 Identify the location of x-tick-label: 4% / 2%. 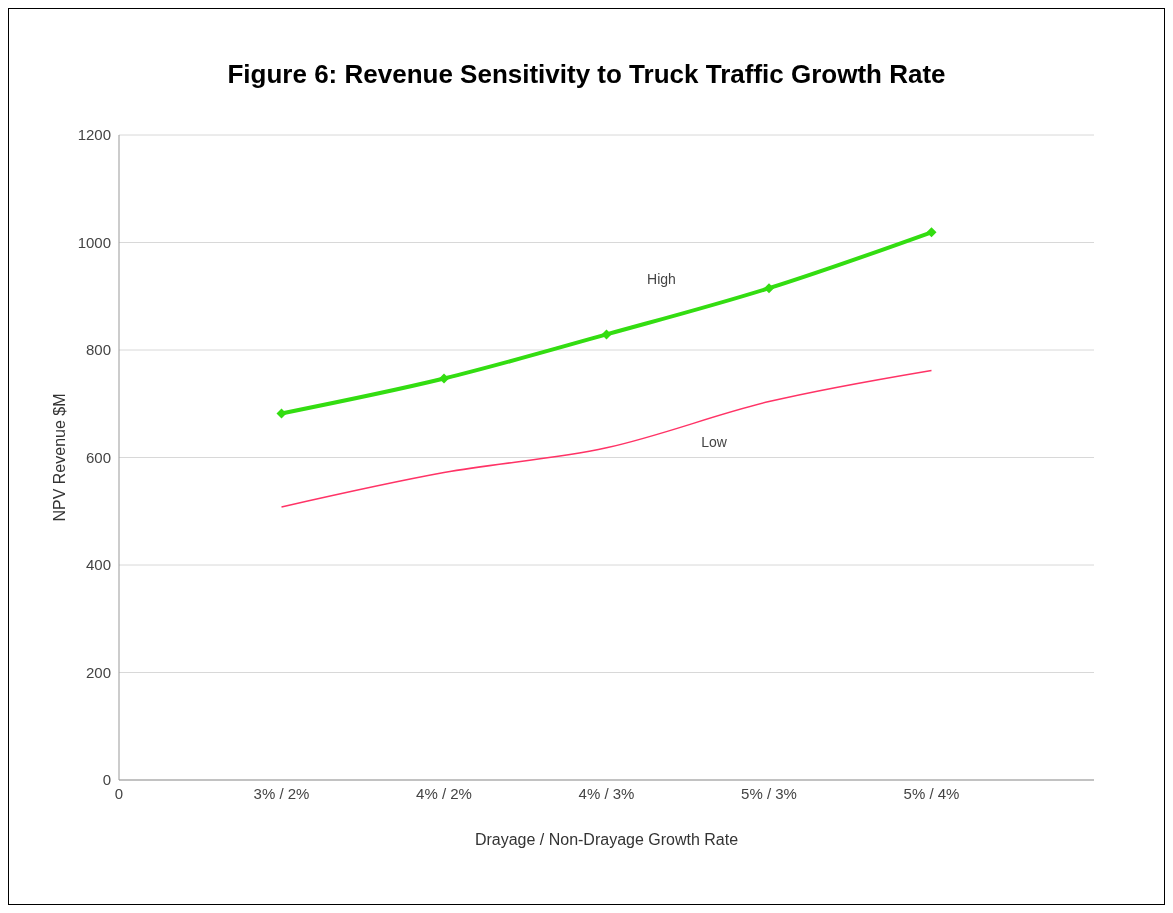
(444, 793).